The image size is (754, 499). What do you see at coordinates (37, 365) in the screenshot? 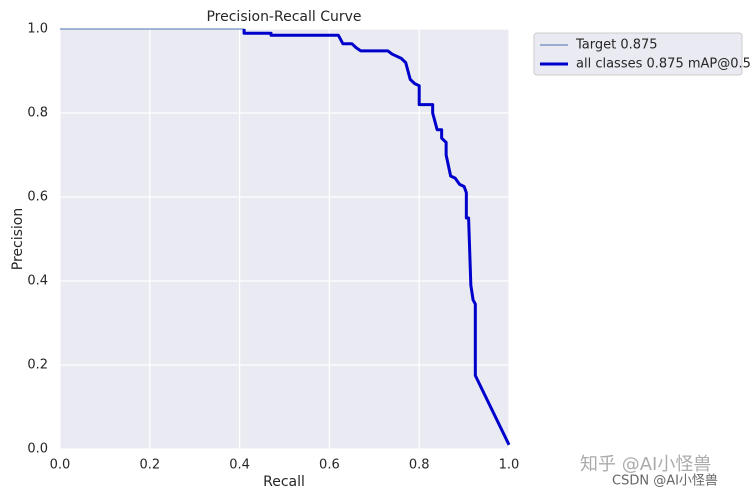
I see `y-tick-label: 0.2` at bounding box center [37, 365].